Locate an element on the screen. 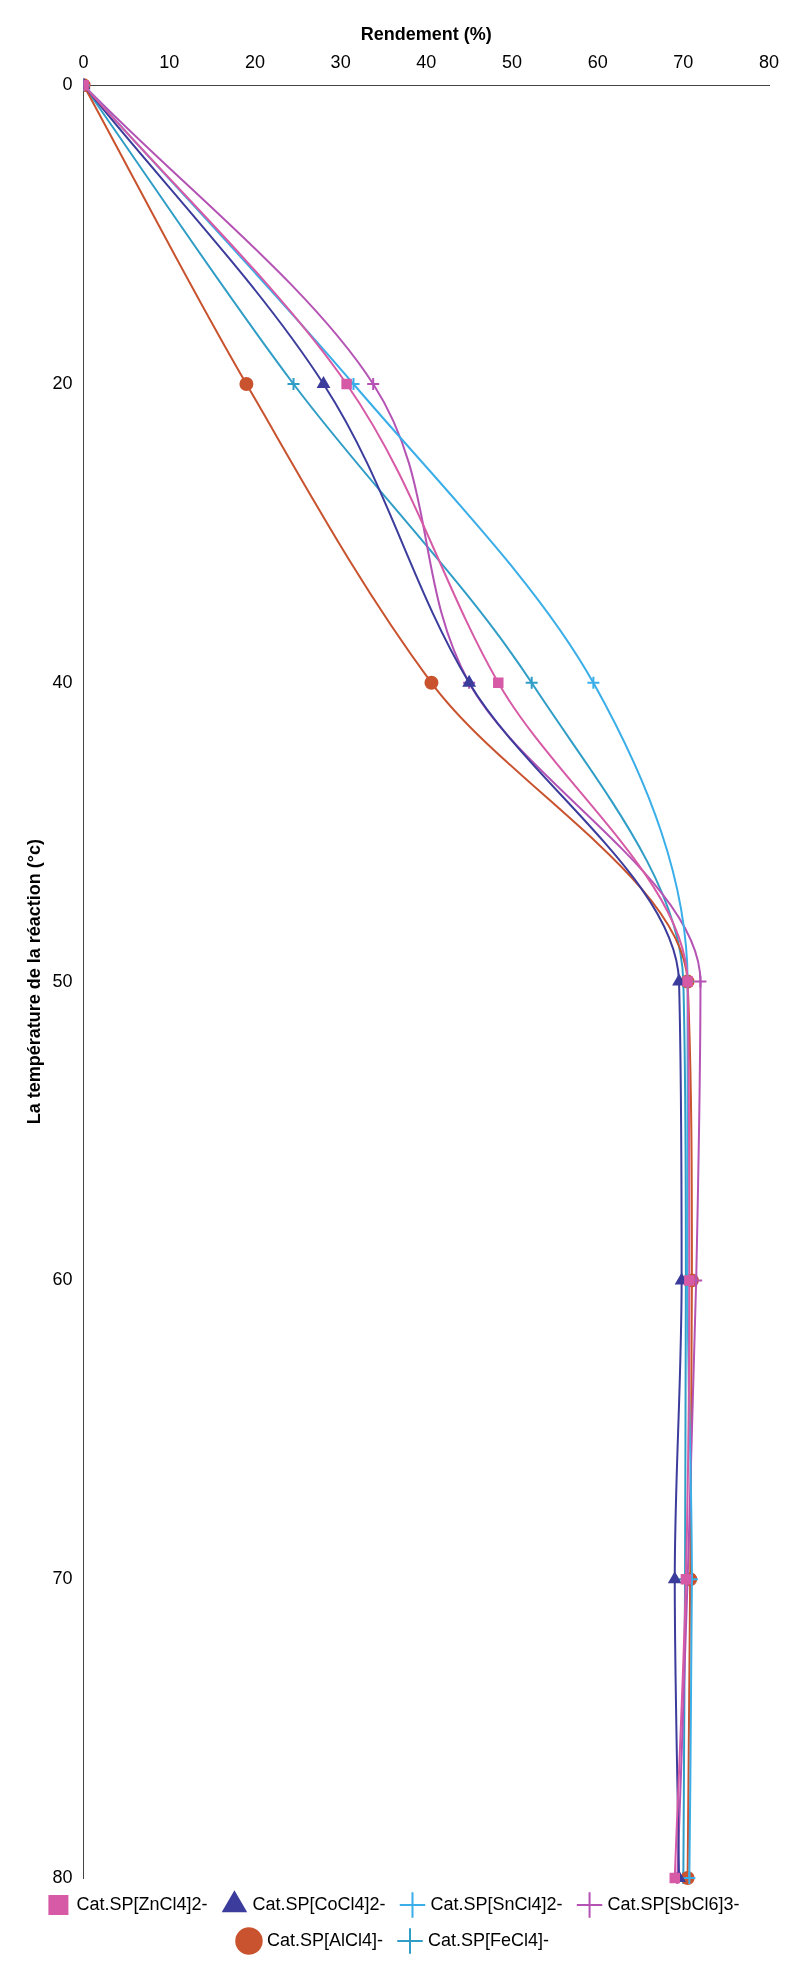 The width and height of the screenshot is (799, 1980). legend-label: Cat.SP[SbCl6]3- is located at coordinates (673, 1903).